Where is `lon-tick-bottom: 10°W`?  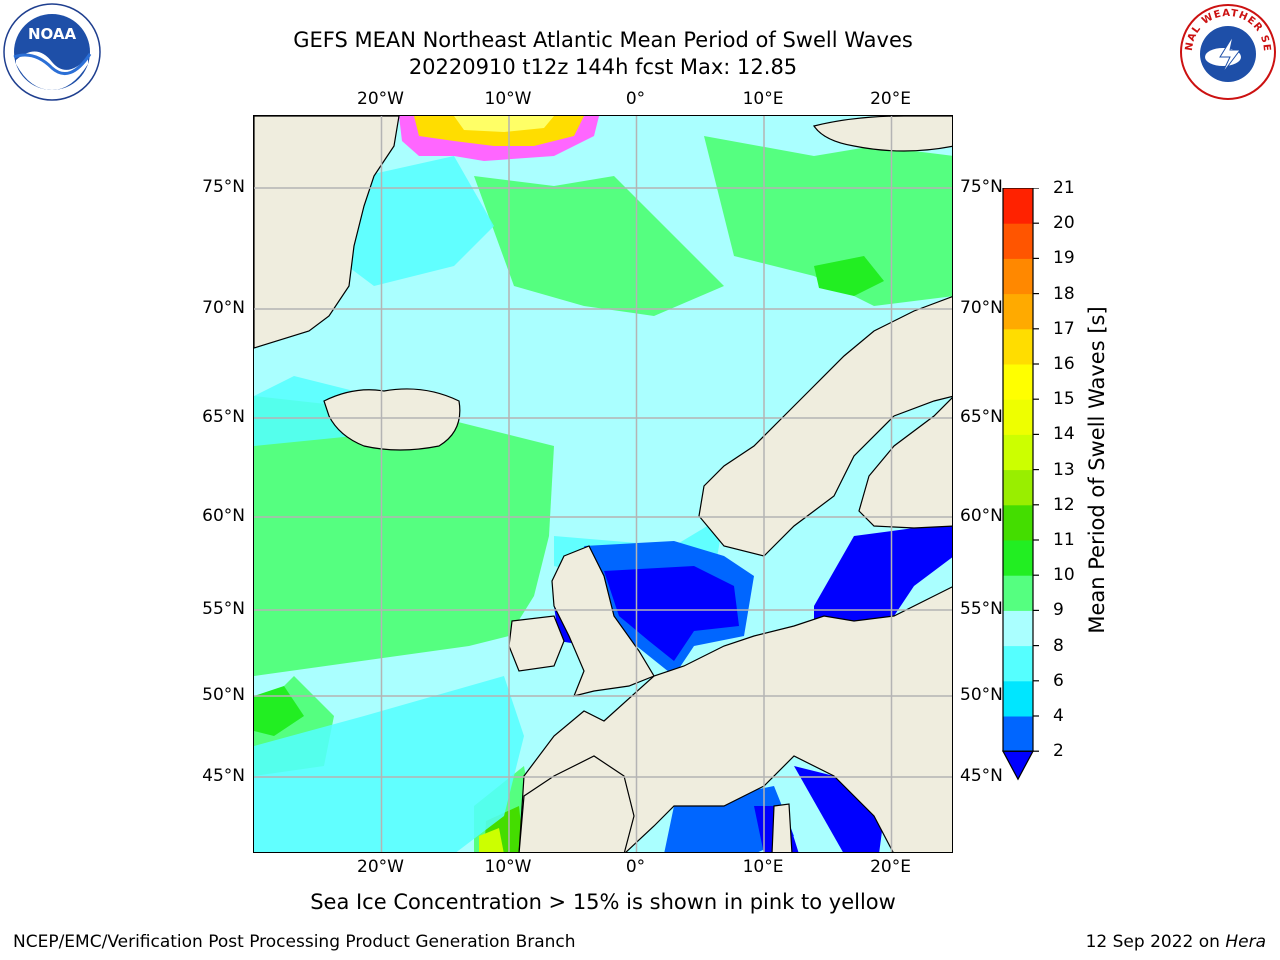
lon-tick-bottom: 10°W is located at coordinates (508, 867).